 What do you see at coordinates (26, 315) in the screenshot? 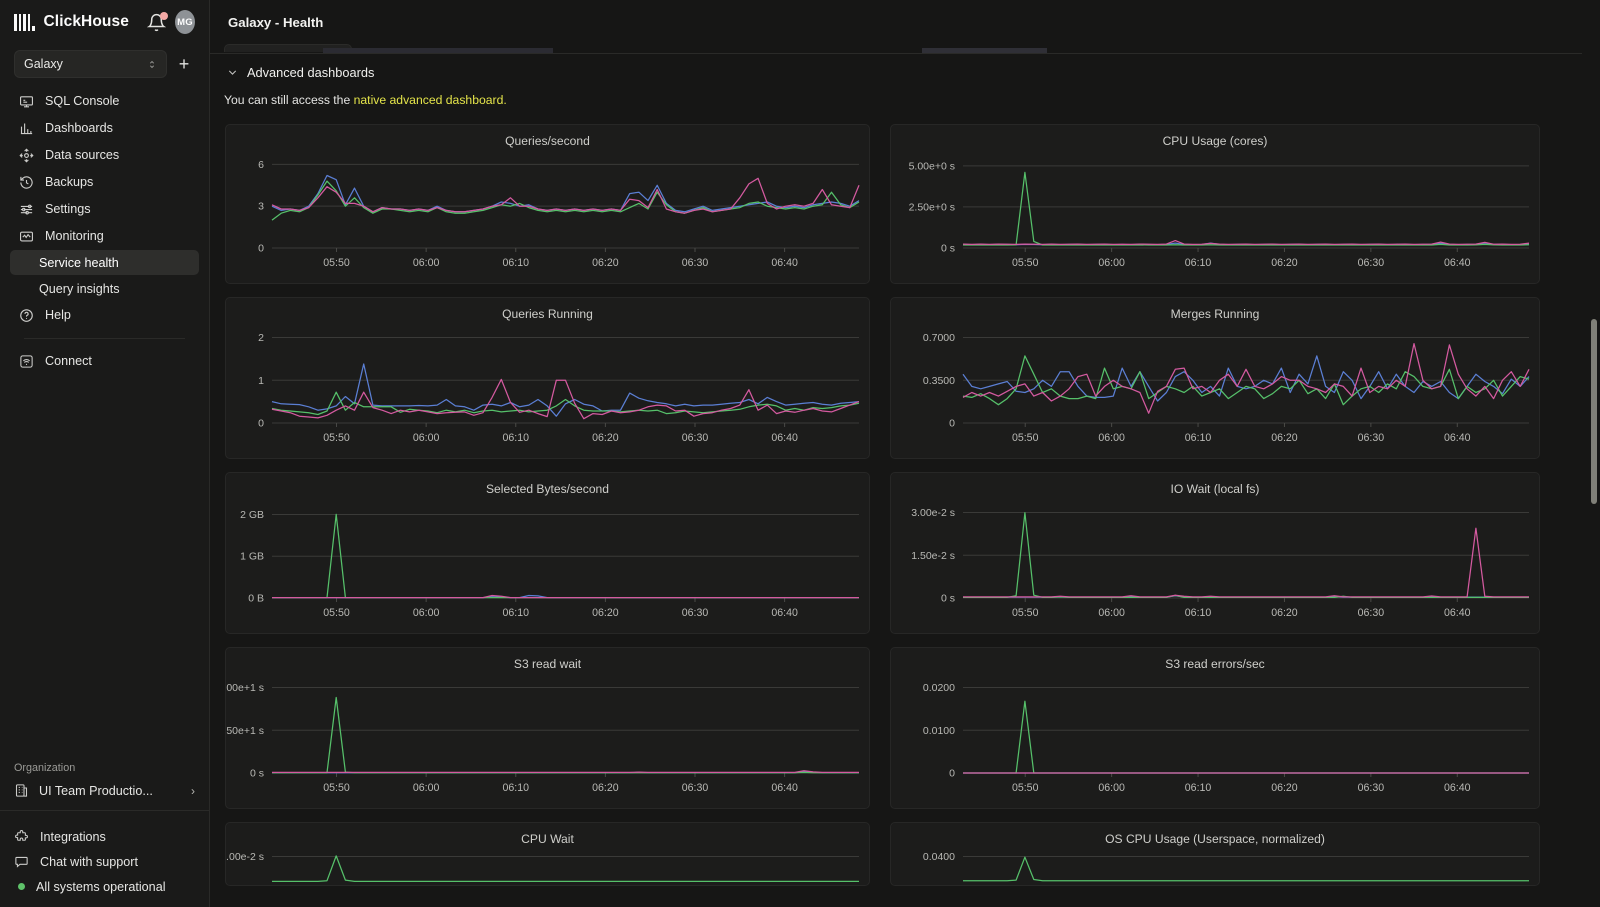
I see `question-circle-icon` at bounding box center [26, 315].